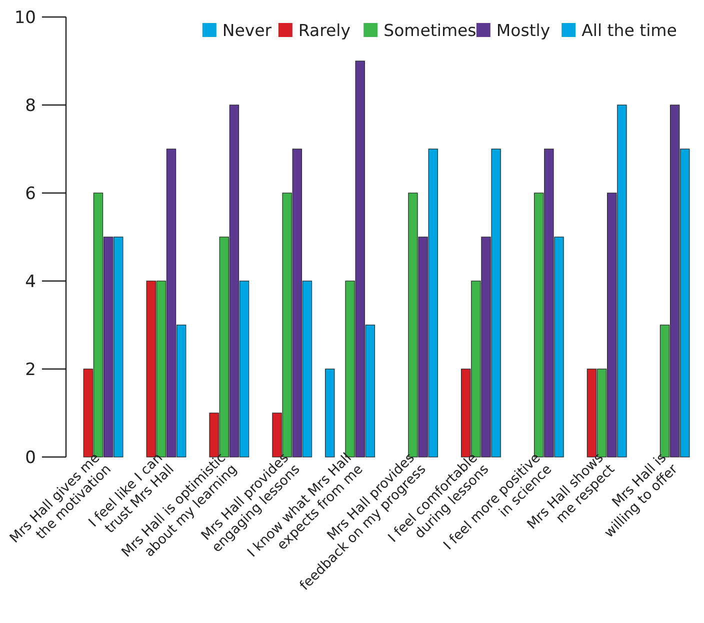  I want to click on y-tick-label: 0, so click(30, 458).